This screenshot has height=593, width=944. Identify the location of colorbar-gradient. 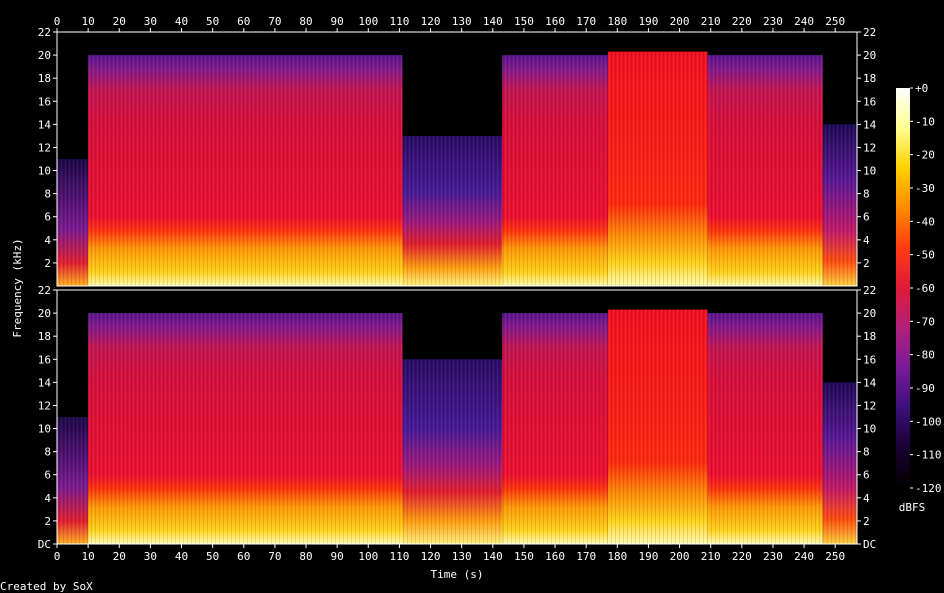
(903, 288).